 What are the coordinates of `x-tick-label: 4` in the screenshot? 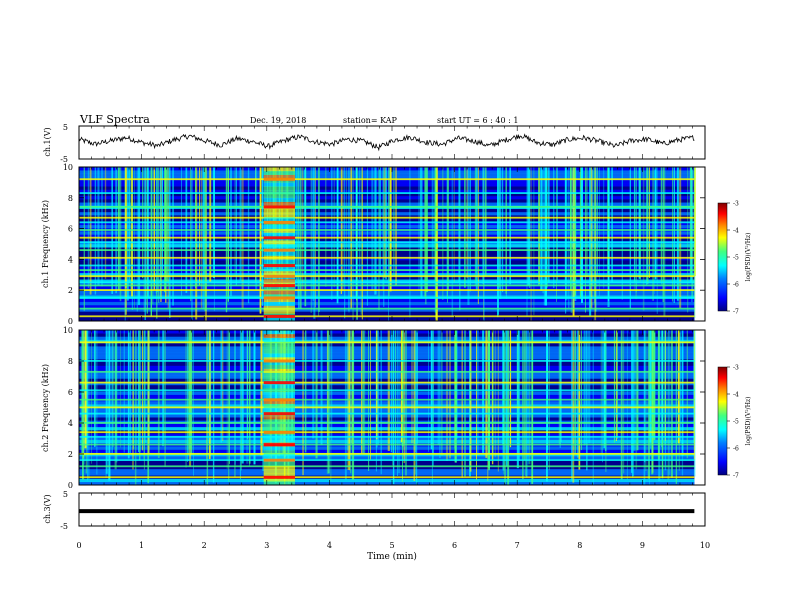 It's located at (329, 545).